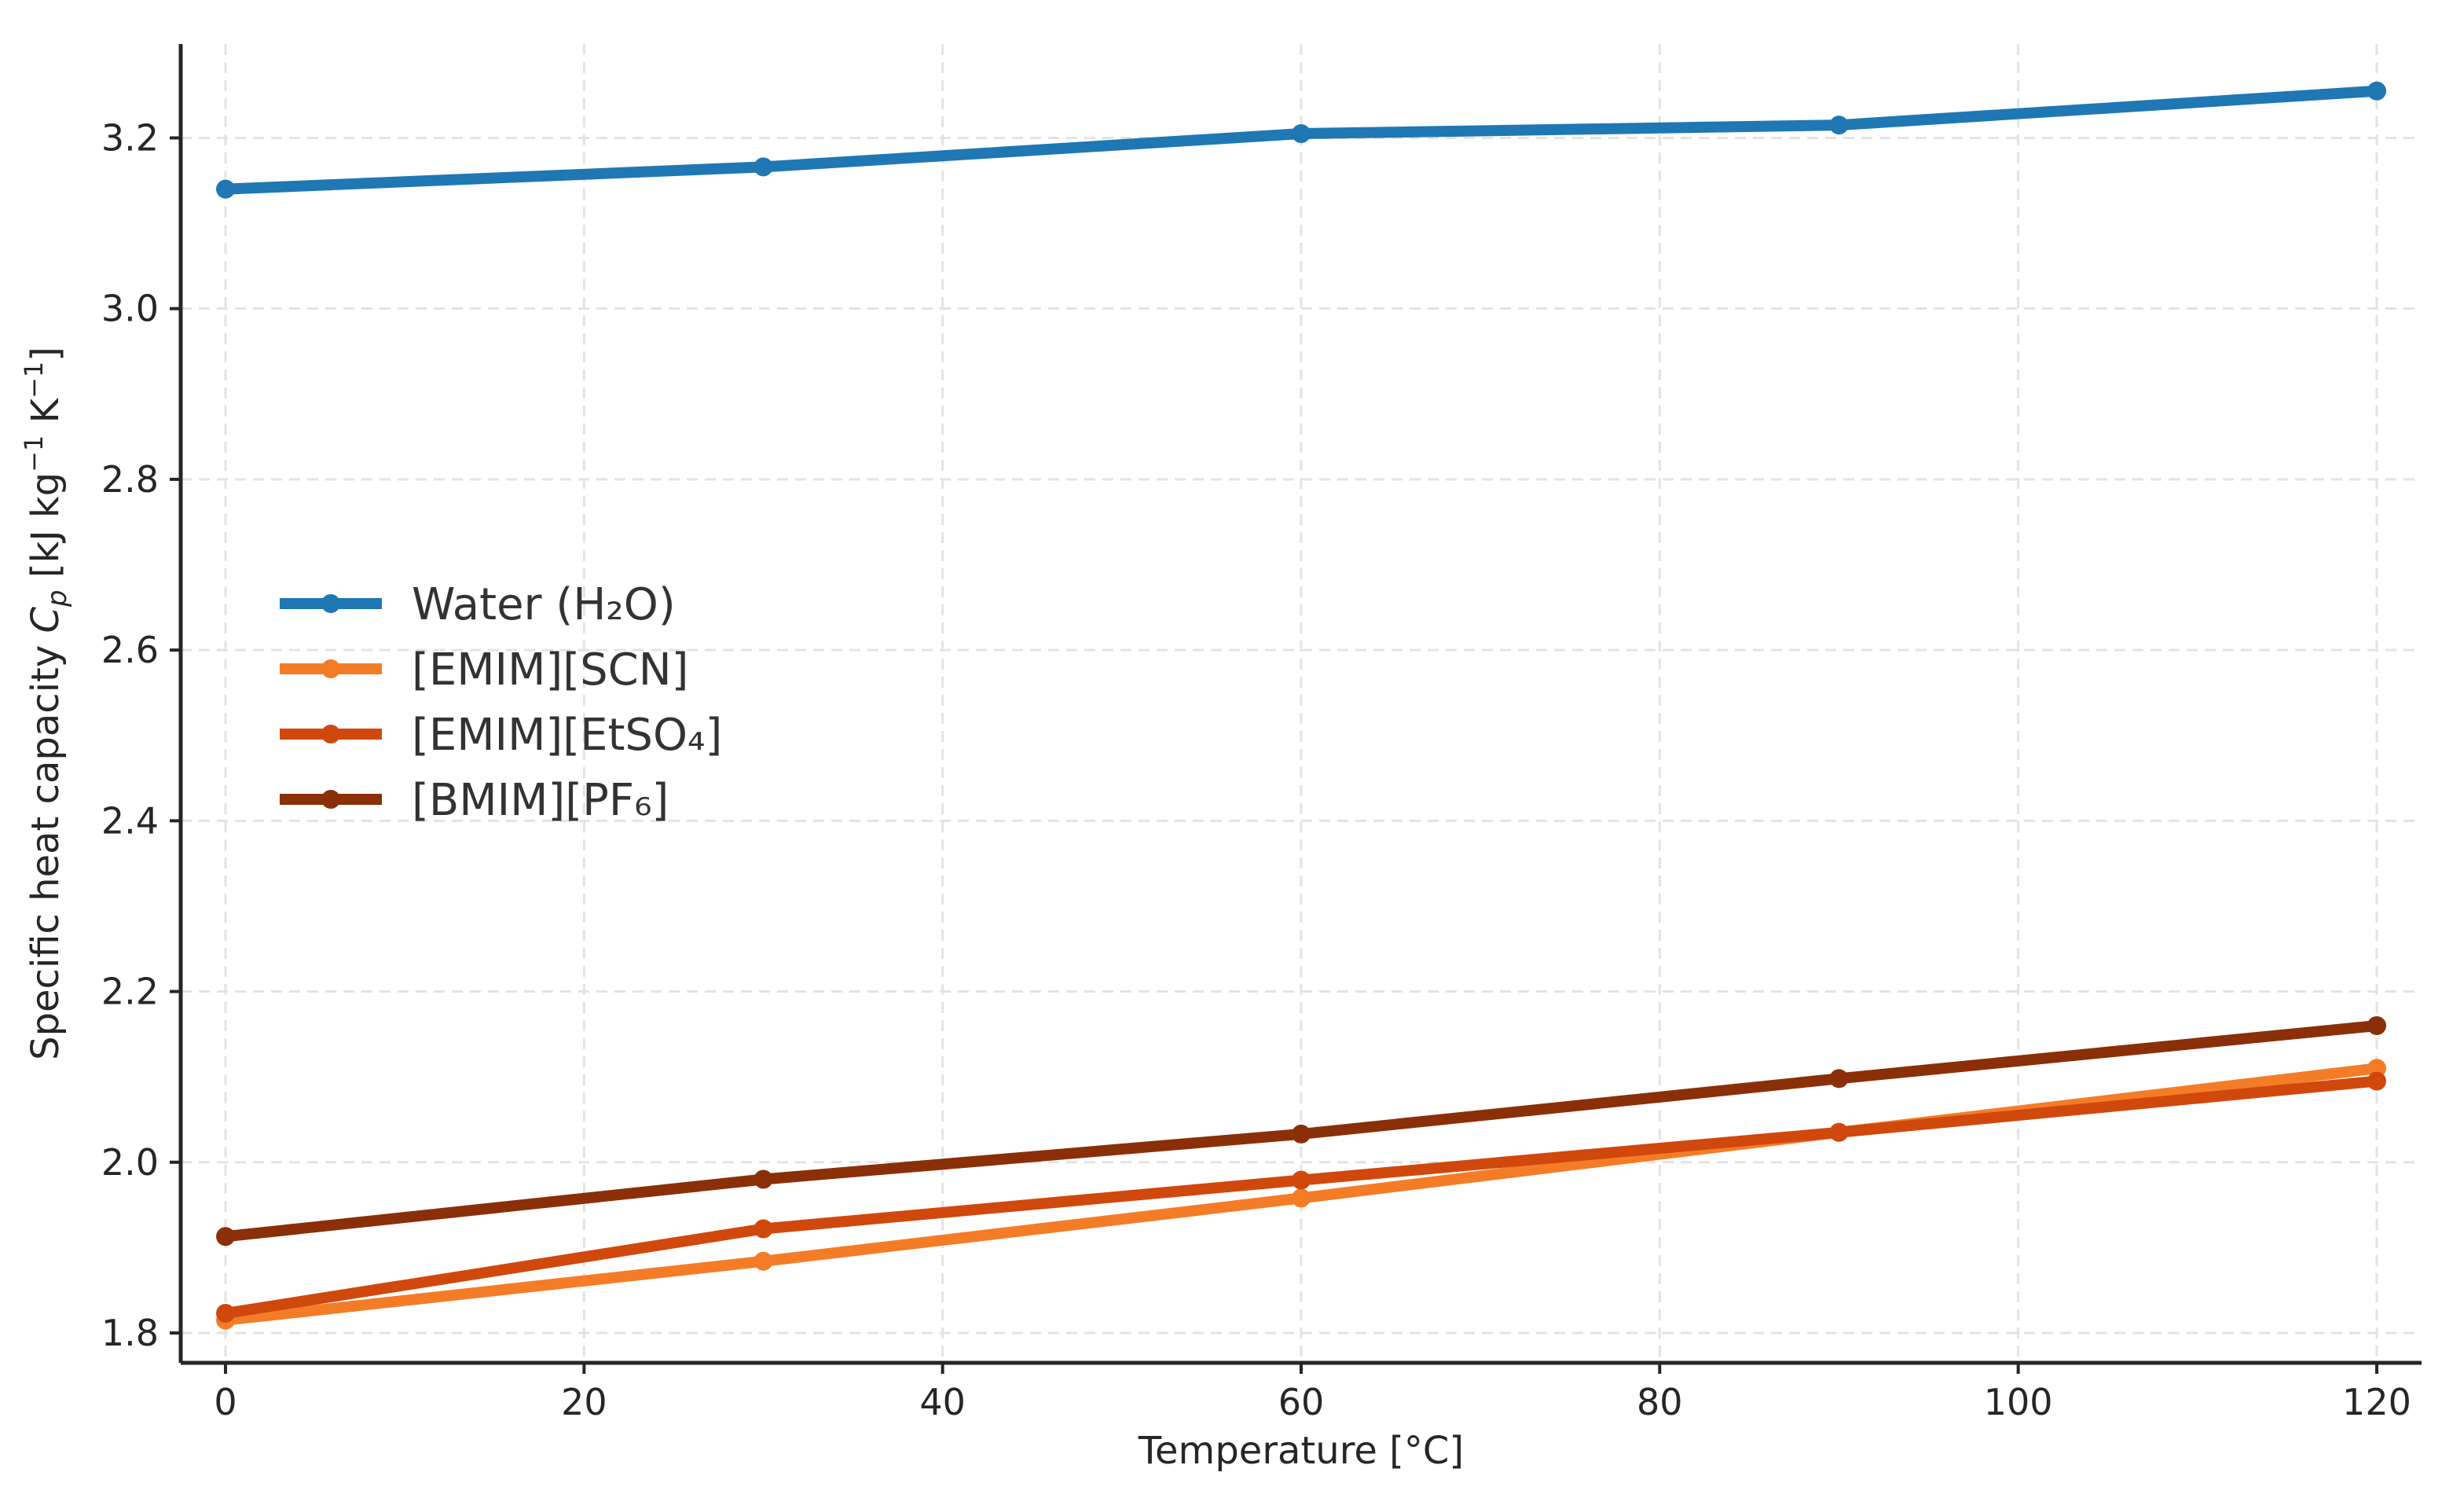 The image size is (2464, 1487). What do you see at coordinates (130, 650) in the screenshot?
I see `y-tick-label: 2.6` at bounding box center [130, 650].